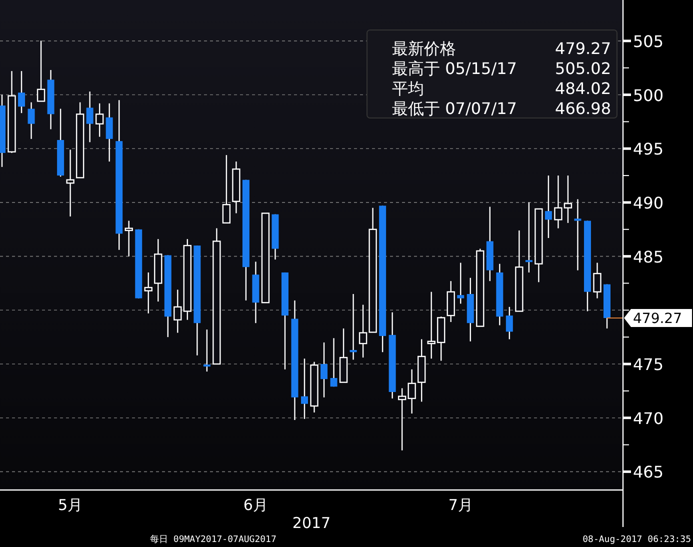  Describe the element at coordinates (636, 540) in the screenshot. I see `text: 08-Aug-2017 06:23:35` at that location.